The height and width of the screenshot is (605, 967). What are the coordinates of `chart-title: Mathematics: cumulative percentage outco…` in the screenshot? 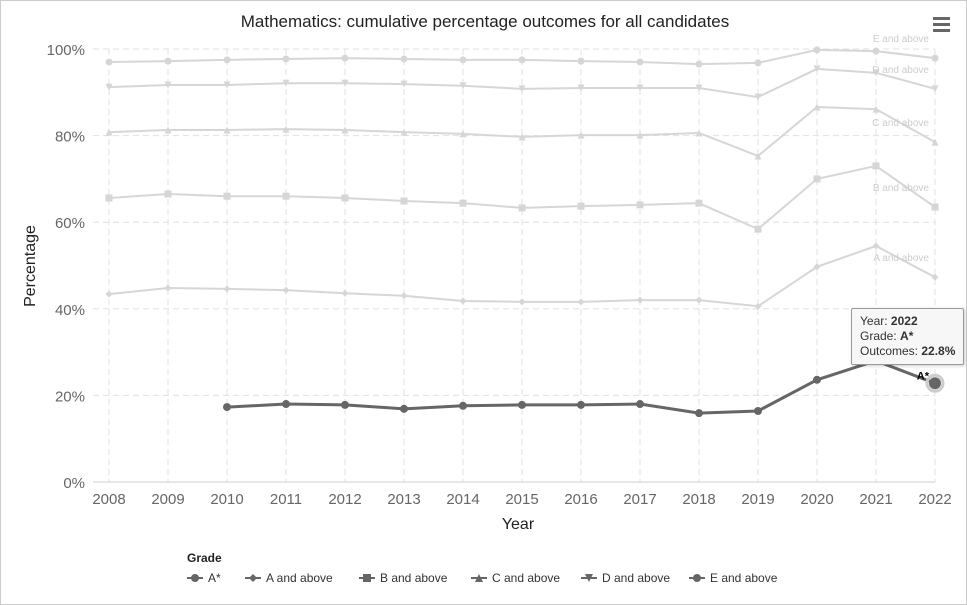 It's located at (485, 21).